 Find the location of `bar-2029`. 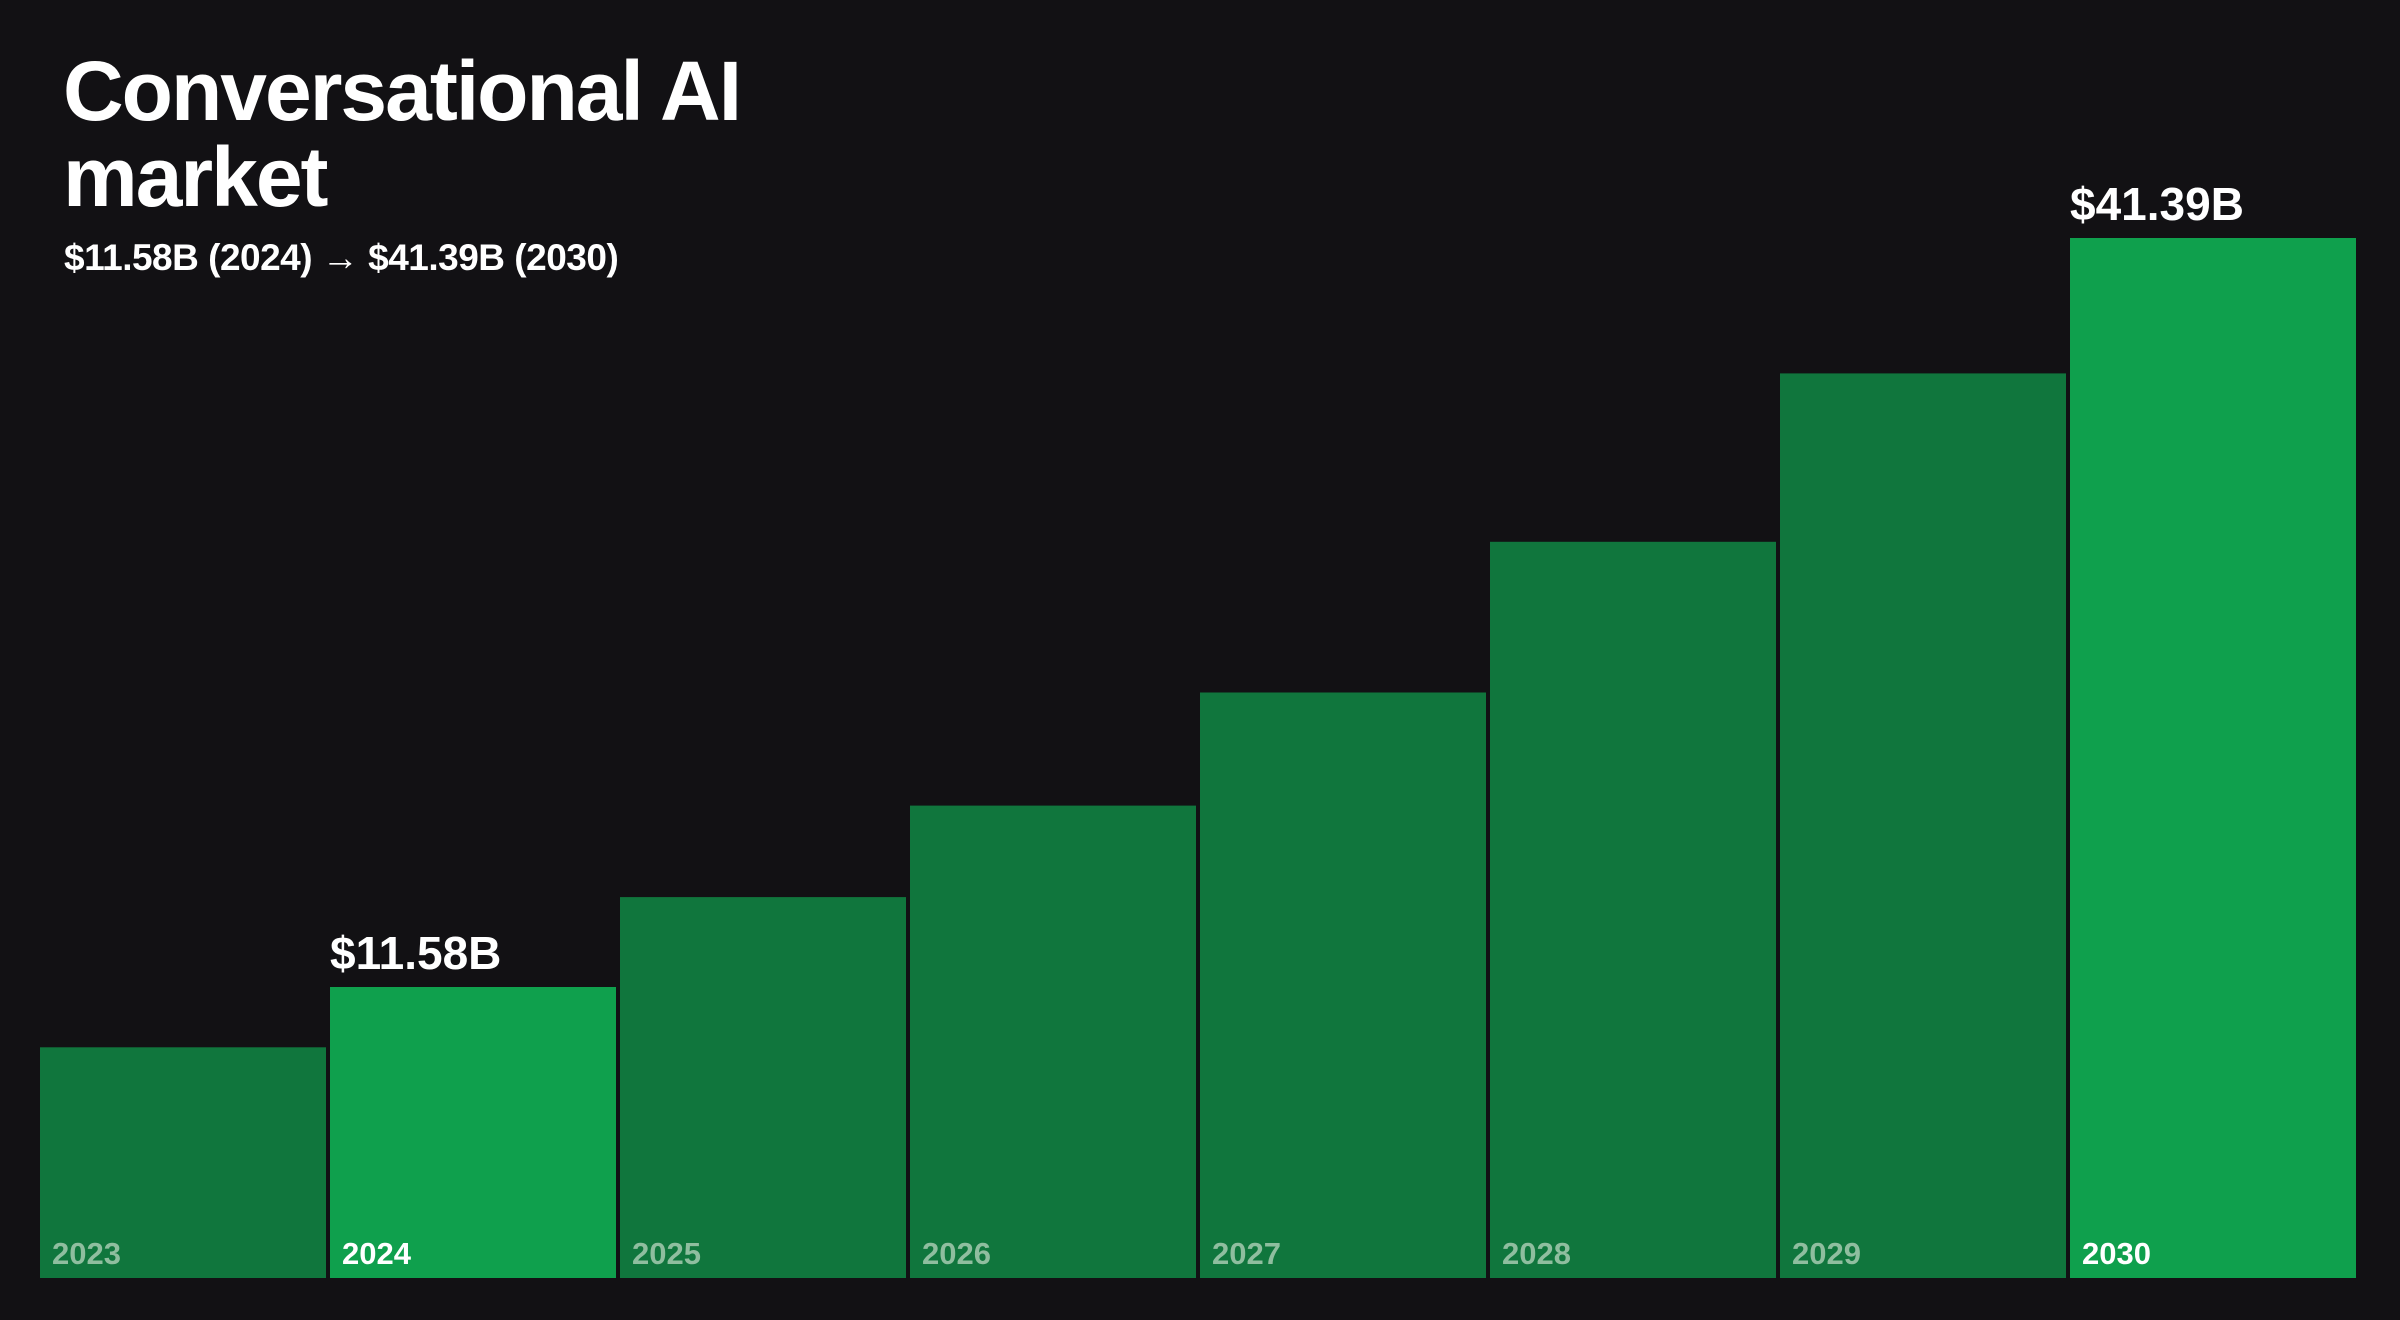

bar-2029 is located at coordinates (1923, 825).